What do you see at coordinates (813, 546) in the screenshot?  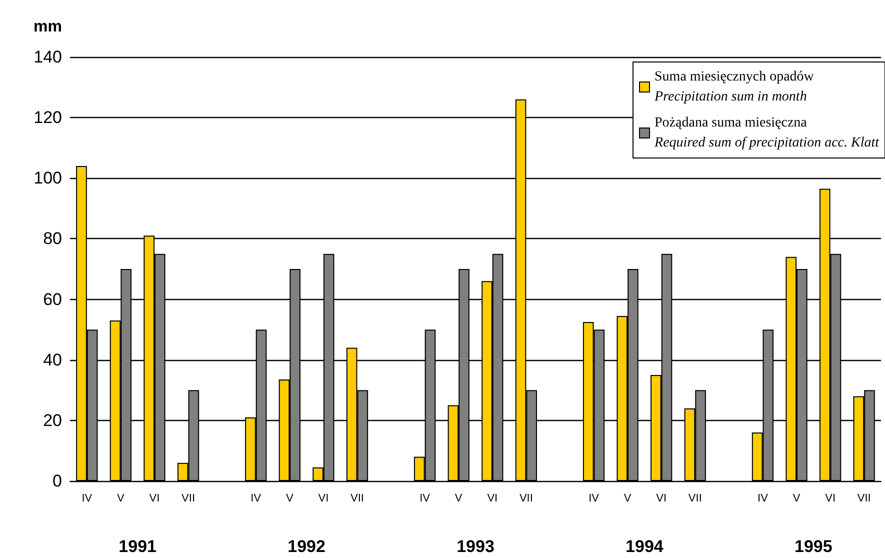 I see `text: 1995` at bounding box center [813, 546].